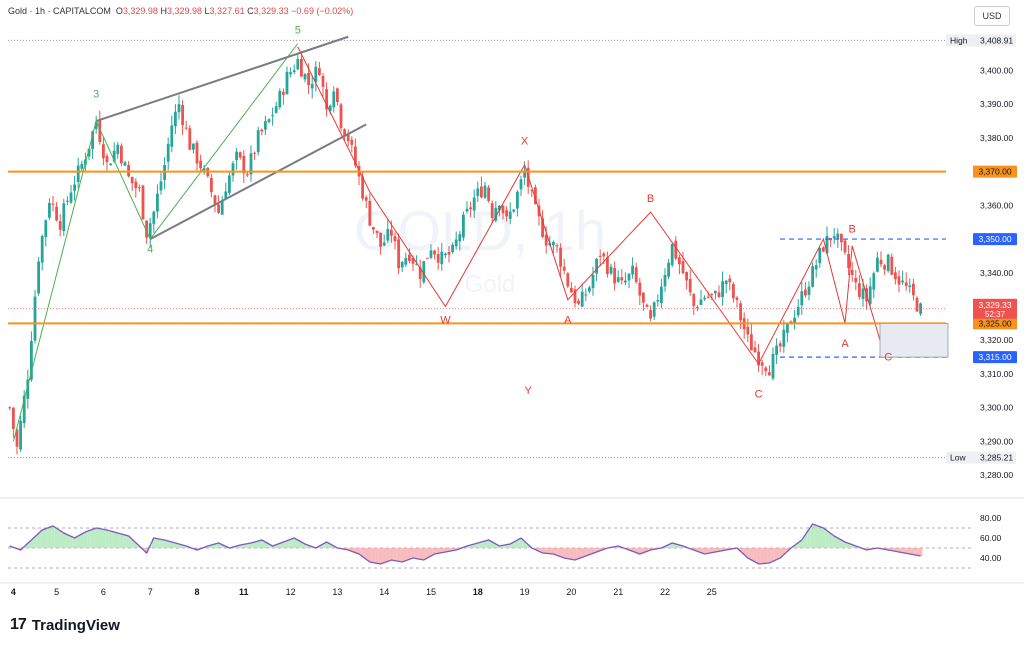  Describe the element at coordinates (82, 11) in the screenshot. I see `data-source: CAPITALCOM` at that location.